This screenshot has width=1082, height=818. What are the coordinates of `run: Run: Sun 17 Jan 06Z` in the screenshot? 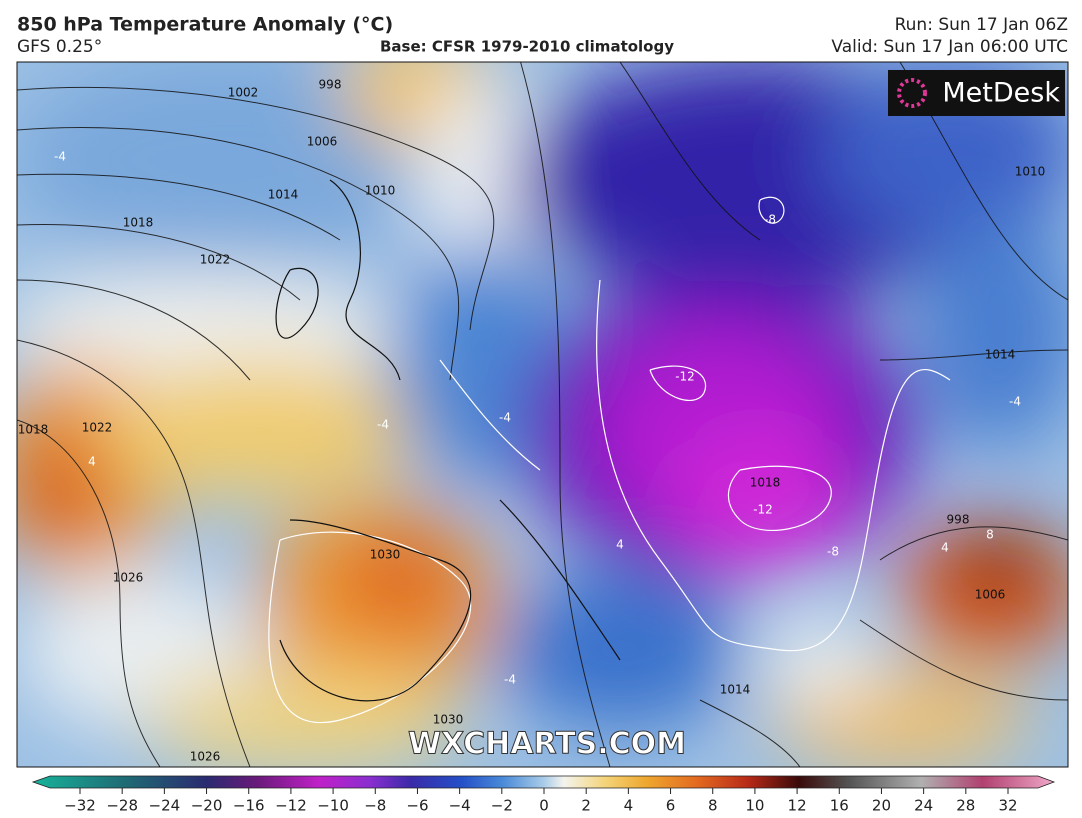 It's located at (981, 25).